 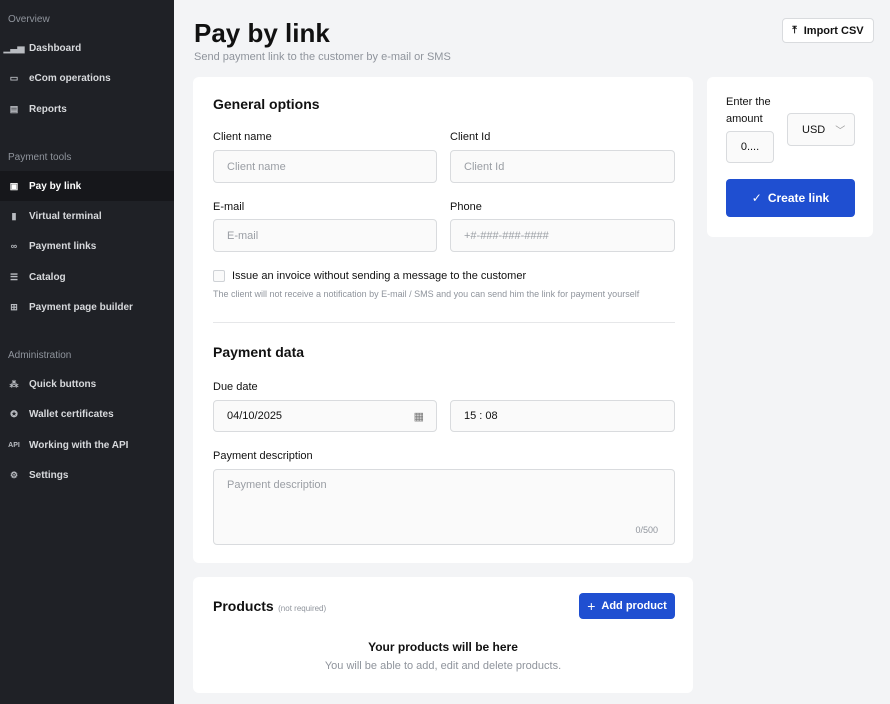 I want to click on section-administration: Administration, so click(x=40, y=355).